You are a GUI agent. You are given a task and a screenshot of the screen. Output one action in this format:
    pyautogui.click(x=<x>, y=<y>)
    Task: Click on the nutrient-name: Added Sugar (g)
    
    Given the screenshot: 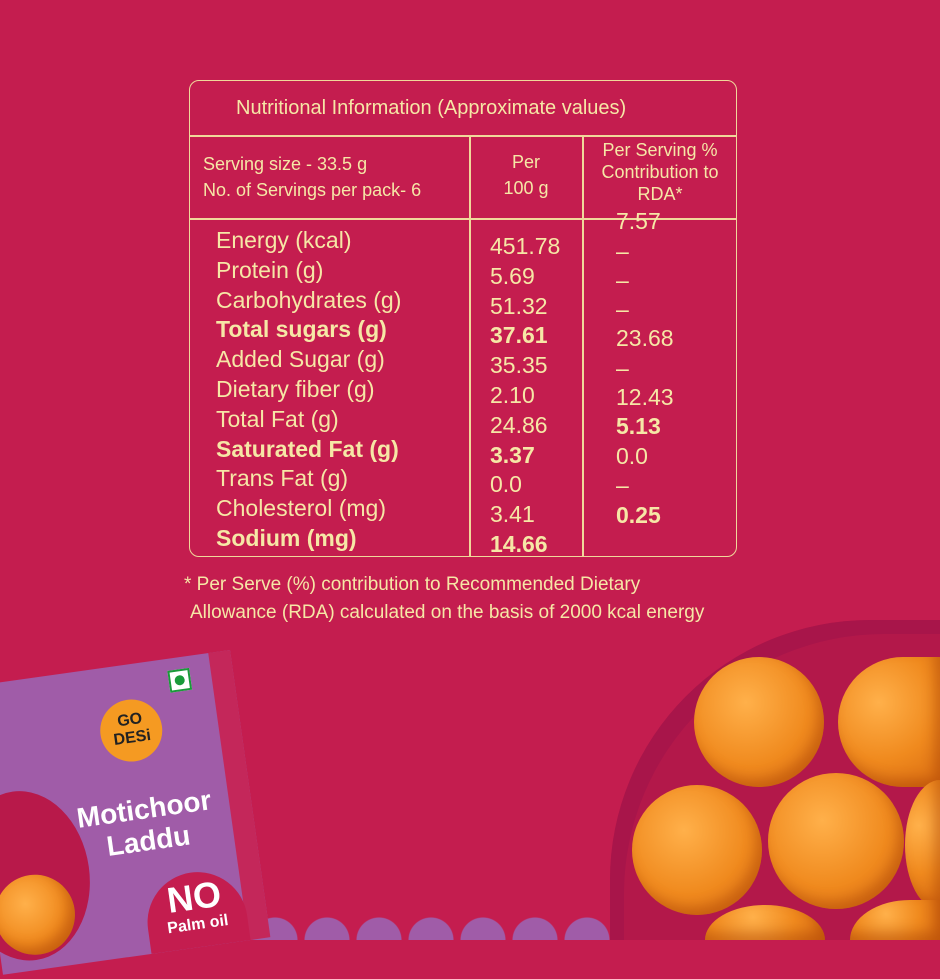 What is the action you would take?
    pyautogui.click(x=300, y=359)
    